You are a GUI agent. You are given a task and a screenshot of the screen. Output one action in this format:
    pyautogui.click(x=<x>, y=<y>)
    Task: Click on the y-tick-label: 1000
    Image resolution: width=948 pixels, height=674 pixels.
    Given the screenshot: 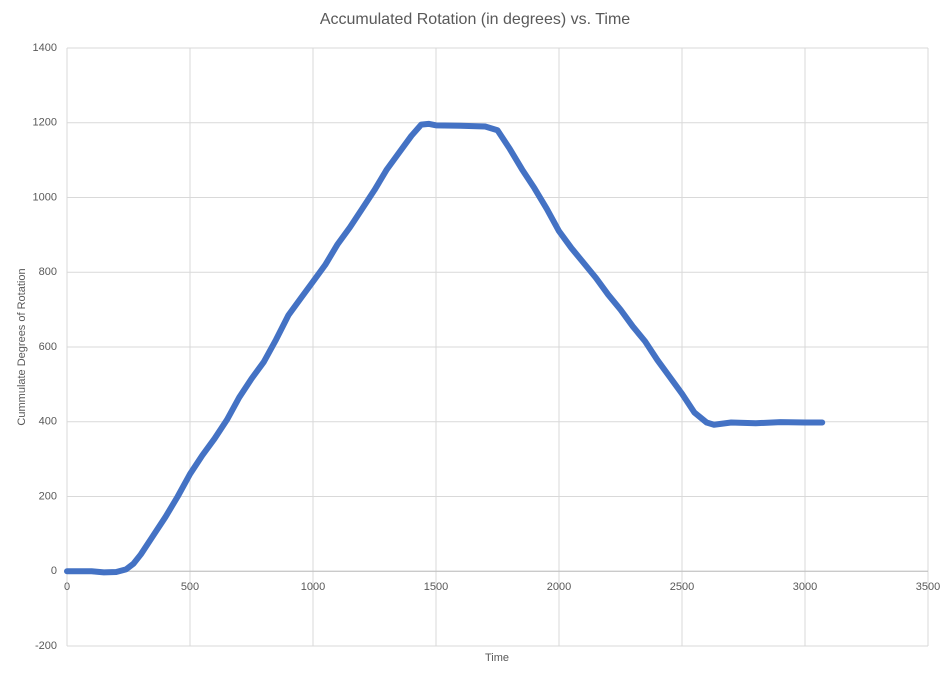 What is the action you would take?
    pyautogui.click(x=45, y=197)
    